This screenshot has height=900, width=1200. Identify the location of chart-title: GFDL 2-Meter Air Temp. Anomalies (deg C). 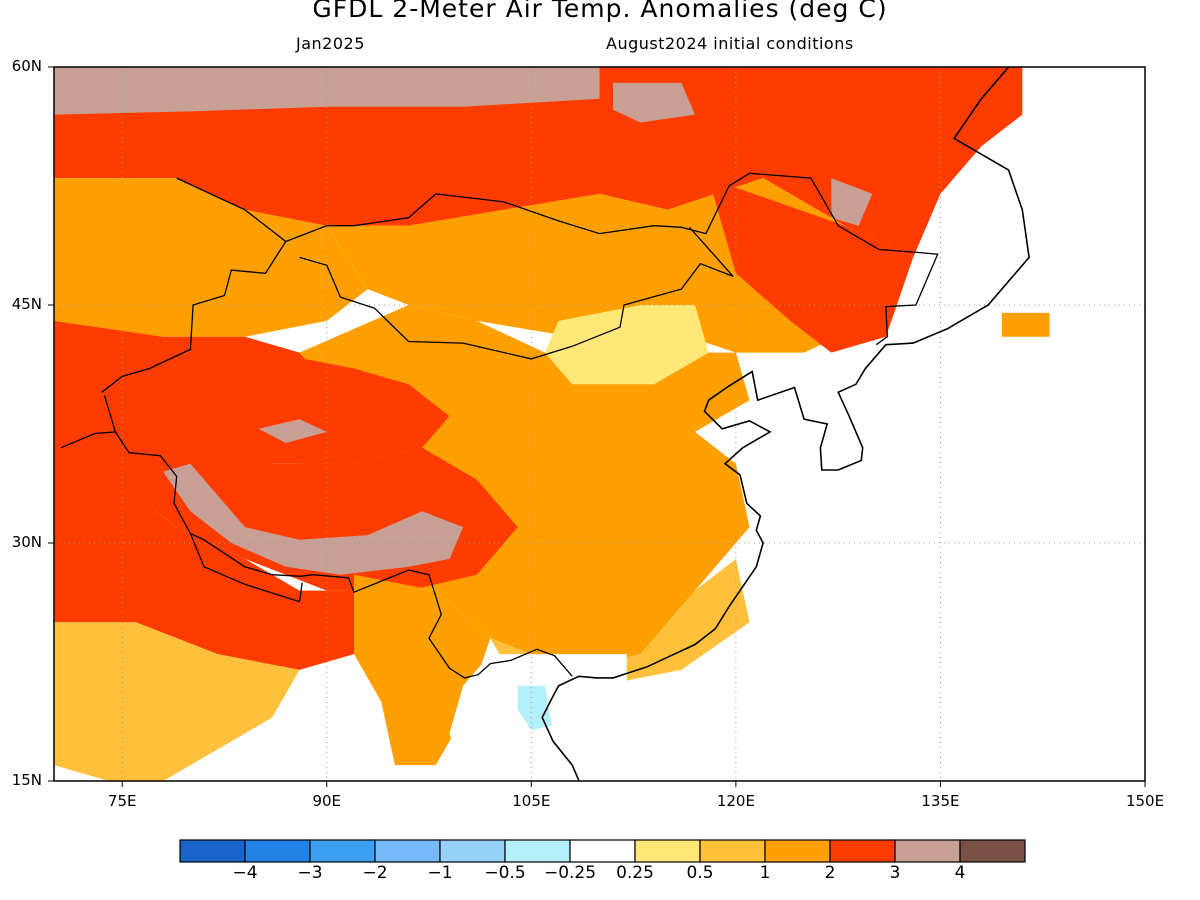
(600, 11).